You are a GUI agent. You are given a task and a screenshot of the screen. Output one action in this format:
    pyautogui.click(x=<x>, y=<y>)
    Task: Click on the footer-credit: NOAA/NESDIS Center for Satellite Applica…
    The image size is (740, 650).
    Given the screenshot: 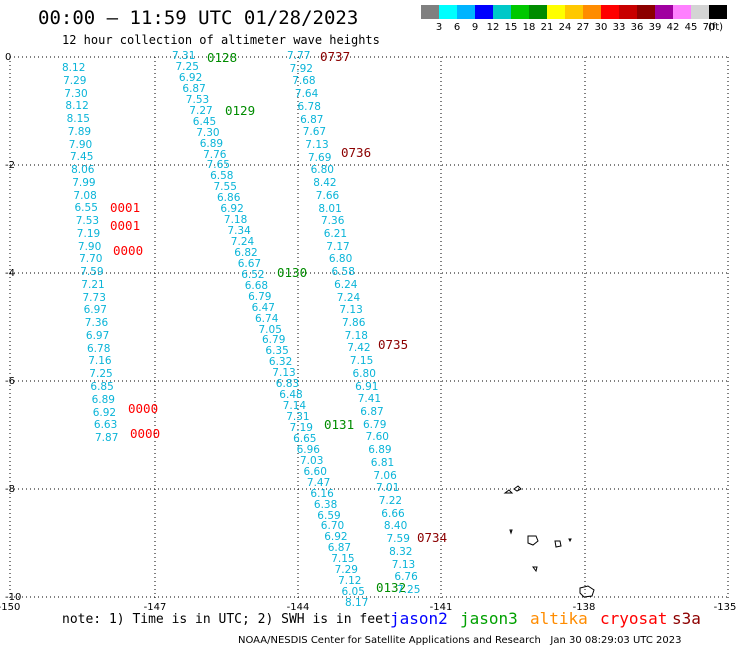 What is the action you would take?
    pyautogui.click(x=460, y=640)
    